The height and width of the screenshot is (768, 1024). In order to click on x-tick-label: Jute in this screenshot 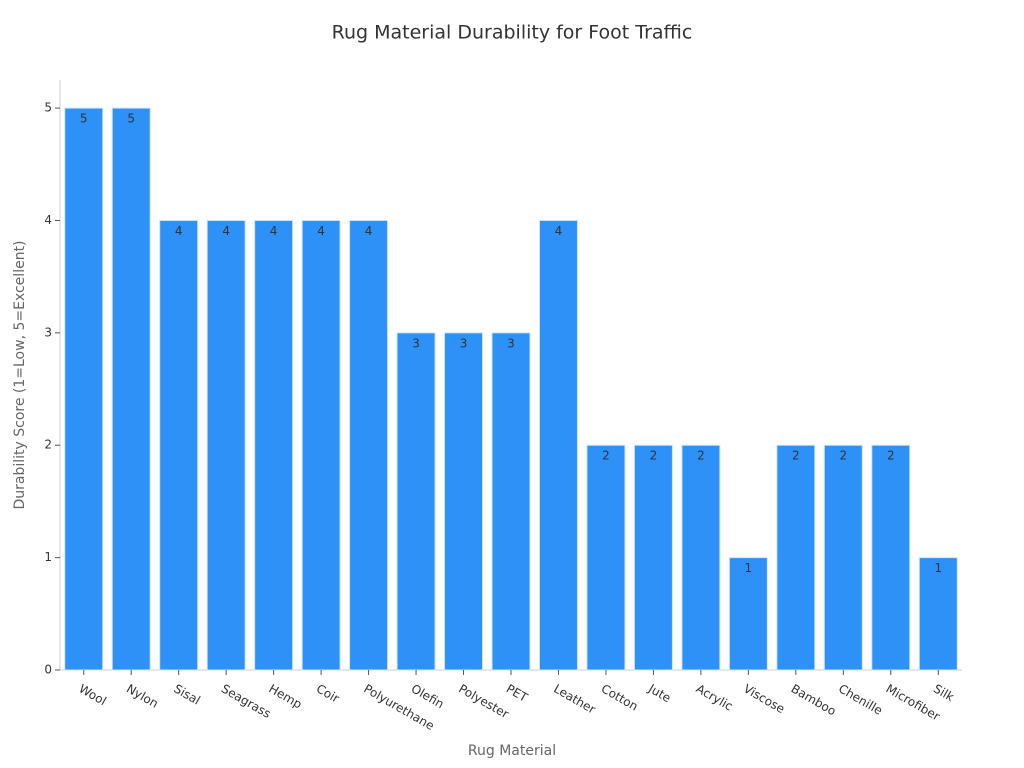, I will do `click(659, 693)`.